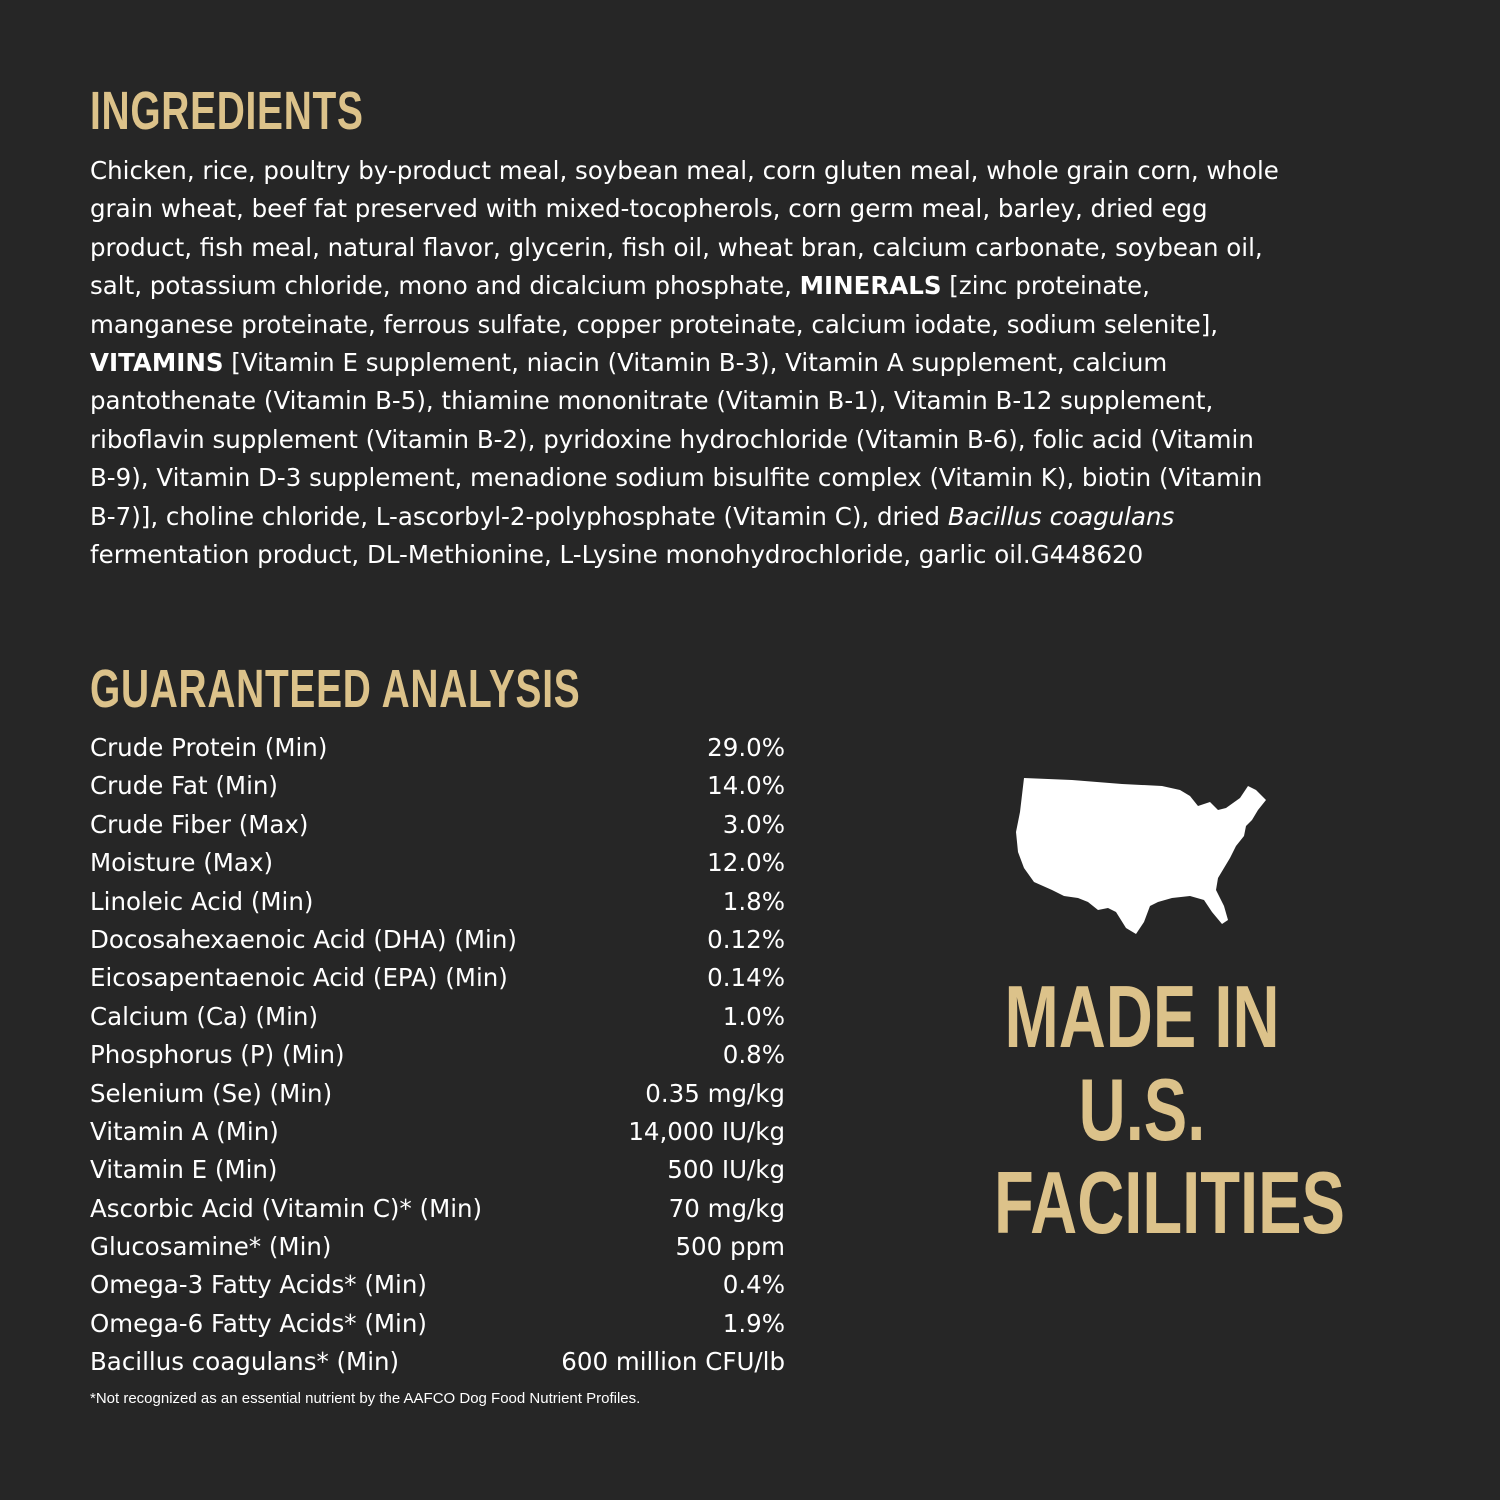 This screenshot has width=1500, height=1500. What do you see at coordinates (730, 1247) in the screenshot?
I see `nutrient-value: 500 ppm` at bounding box center [730, 1247].